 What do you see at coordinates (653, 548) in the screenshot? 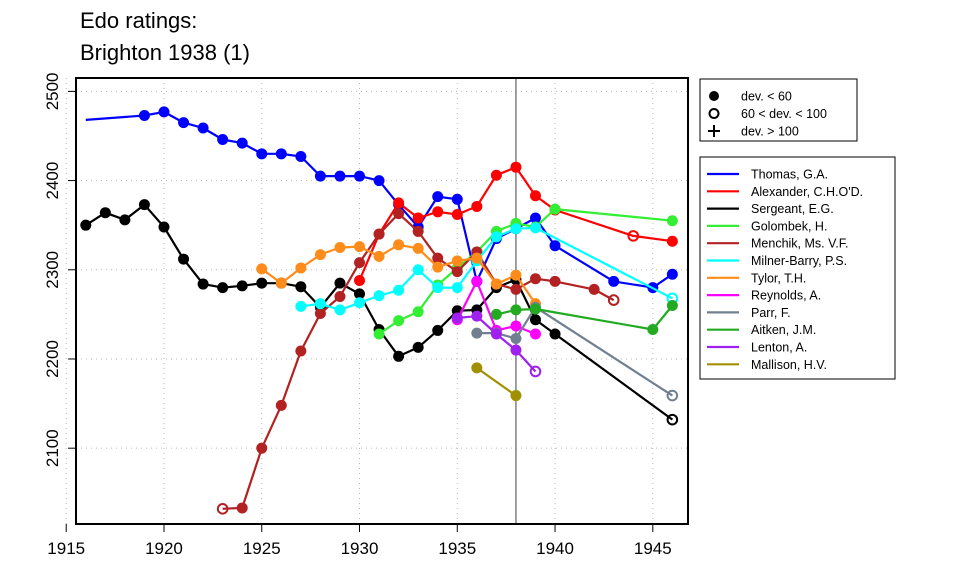
I see `x-tick-label: 1945` at bounding box center [653, 548].